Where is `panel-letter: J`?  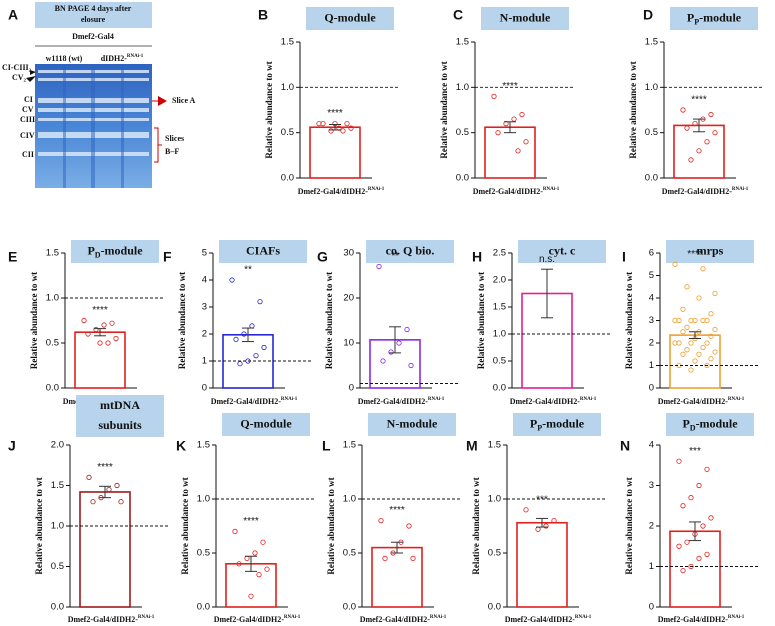
panel-letter: J is located at coordinates (12, 446).